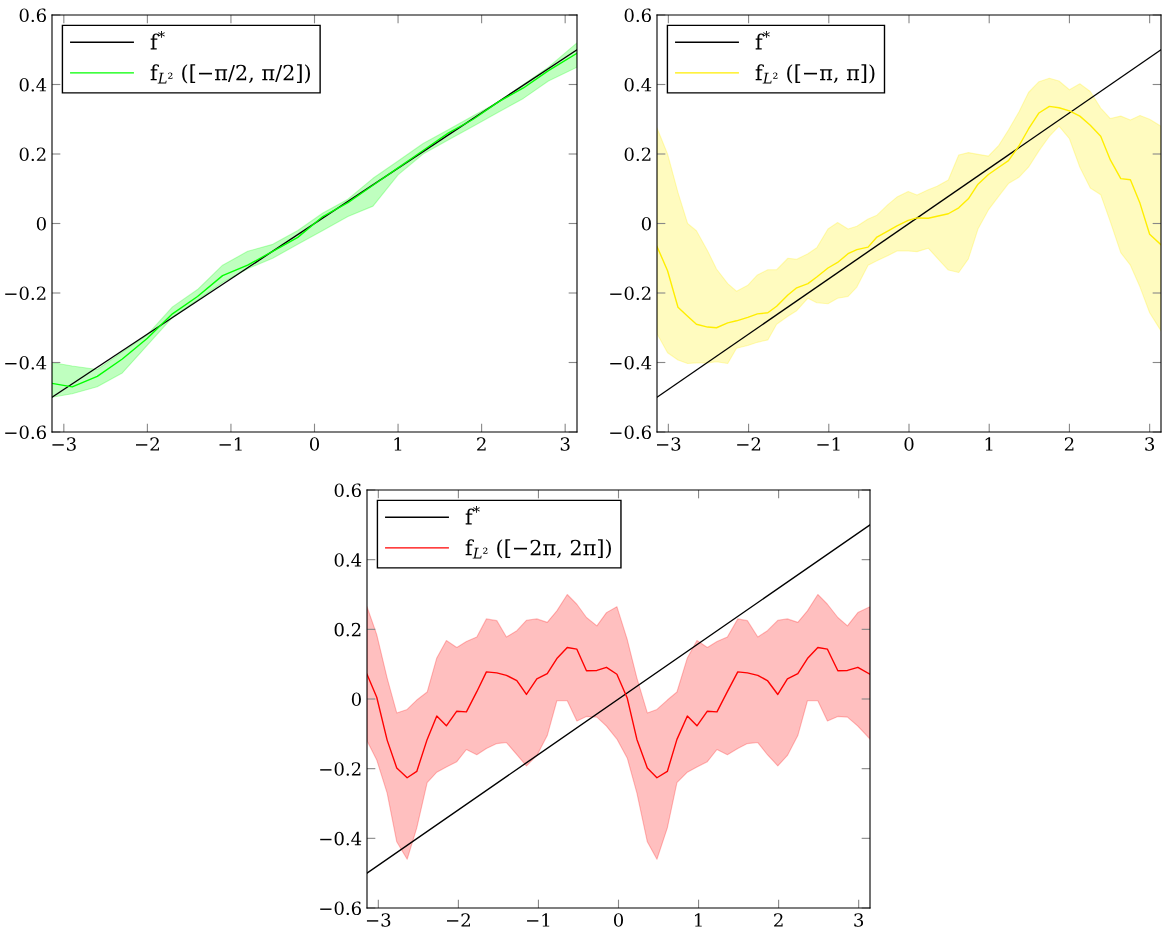 The height and width of the screenshot is (939, 1164). I want to click on legend-label: f$_{L²}$ ([−π/2, π/2]), so click(230, 74).